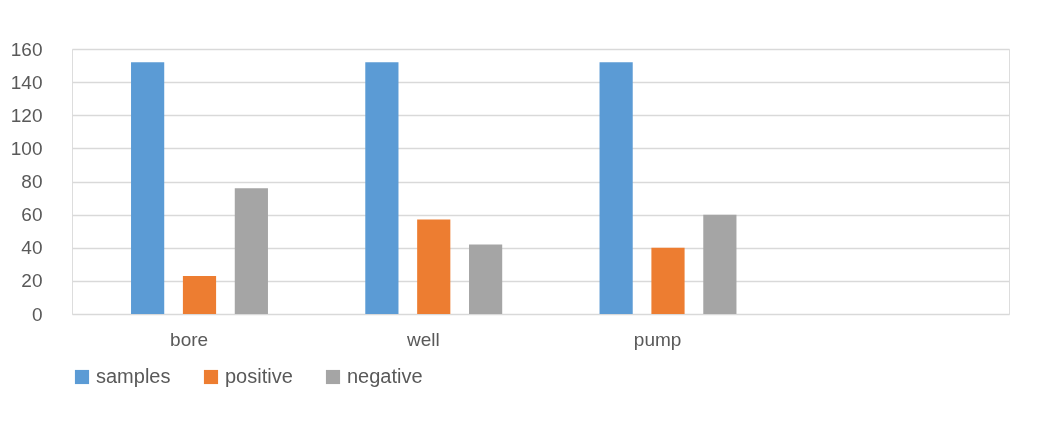  Describe the element at coordinates (657, 339) in the screenshot. I see `x-tick-label: pump` at that location.